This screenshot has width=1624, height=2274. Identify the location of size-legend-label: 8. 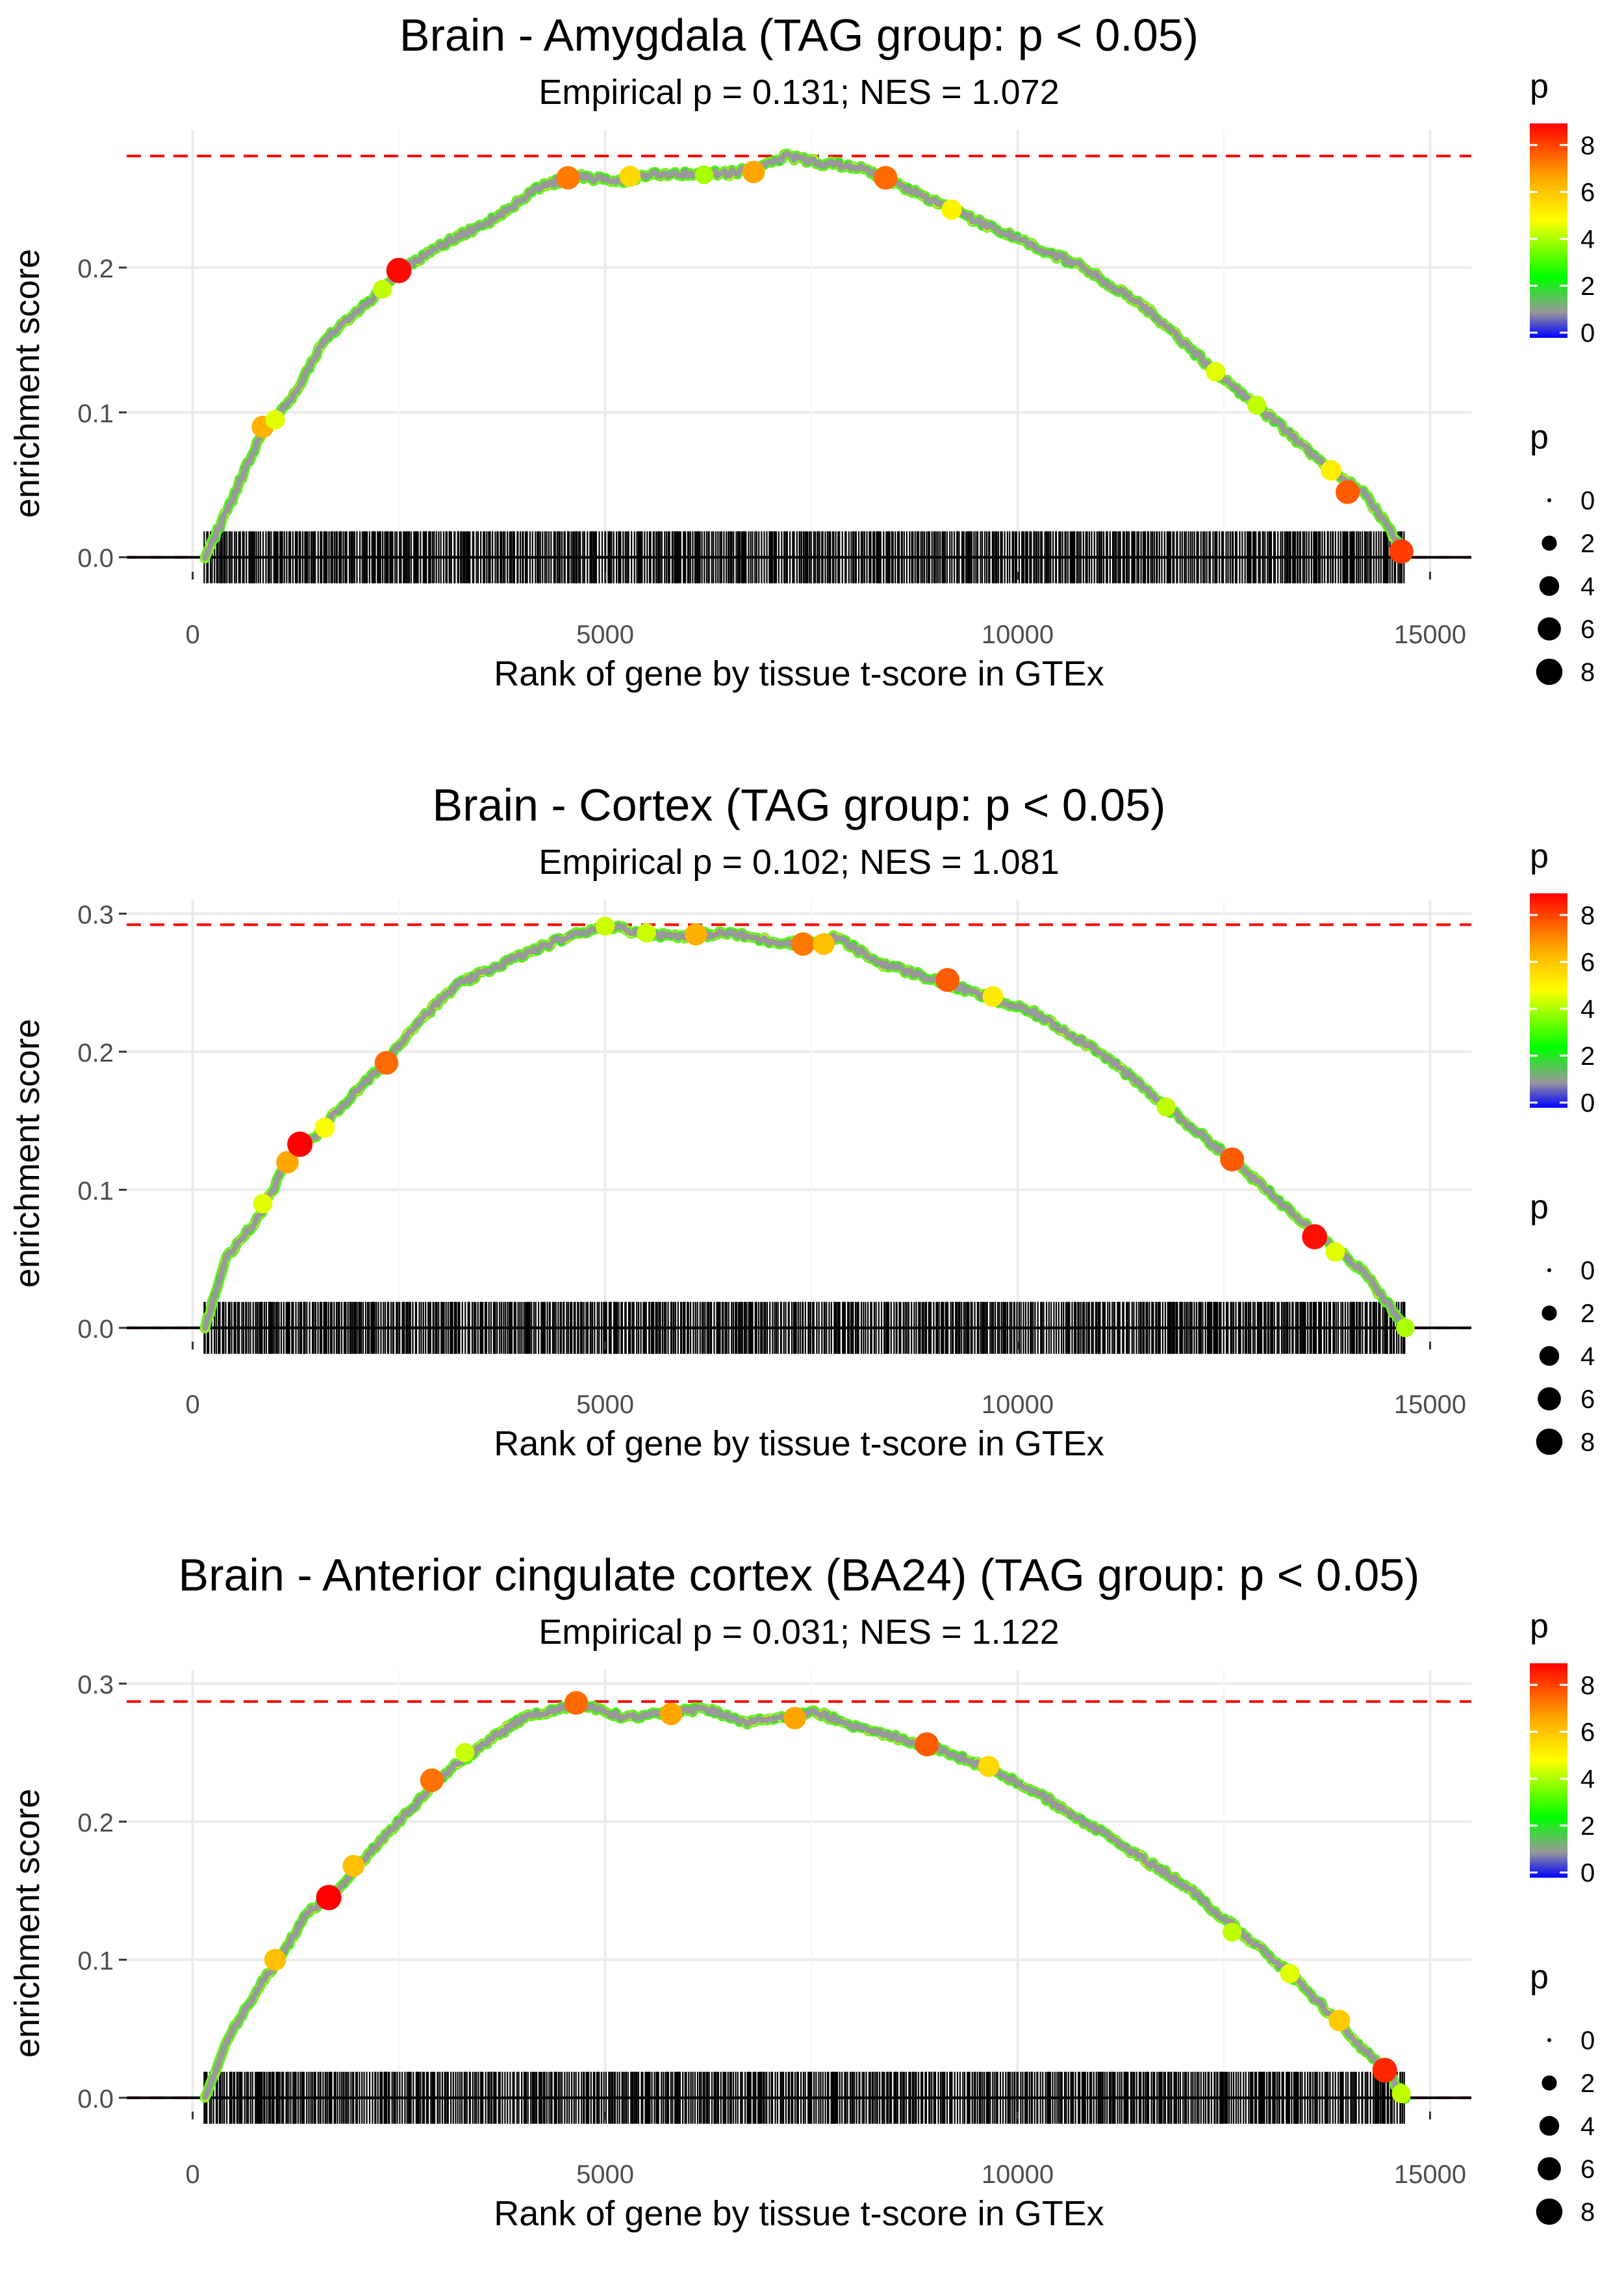
(1587, 2212).